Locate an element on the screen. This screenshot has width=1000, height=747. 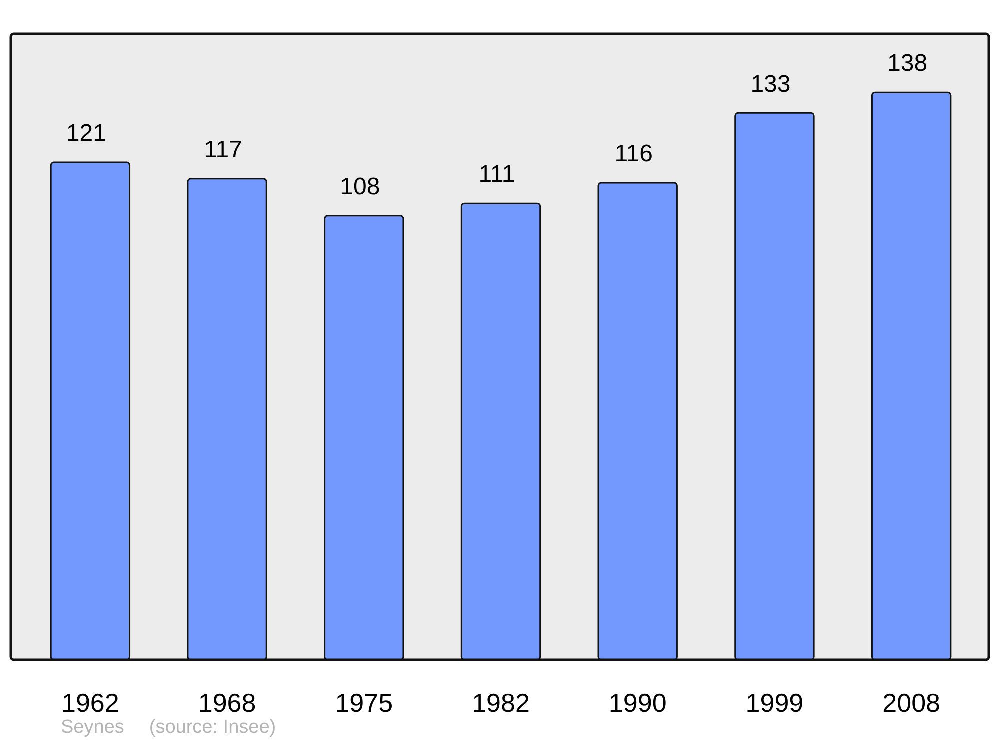
x-tick-label: 2008 is located at coordinates (911, 703).